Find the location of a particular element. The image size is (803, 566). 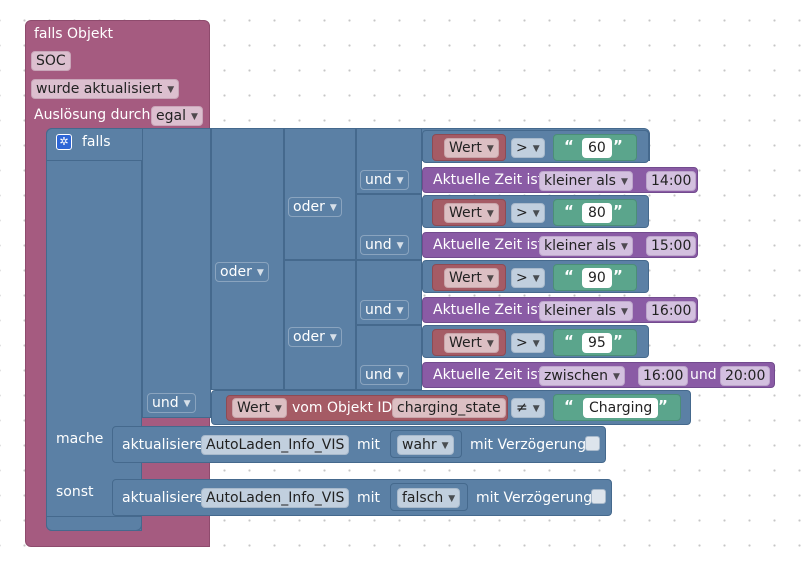

trigger-value: egal is located at coordinates (171, 116).